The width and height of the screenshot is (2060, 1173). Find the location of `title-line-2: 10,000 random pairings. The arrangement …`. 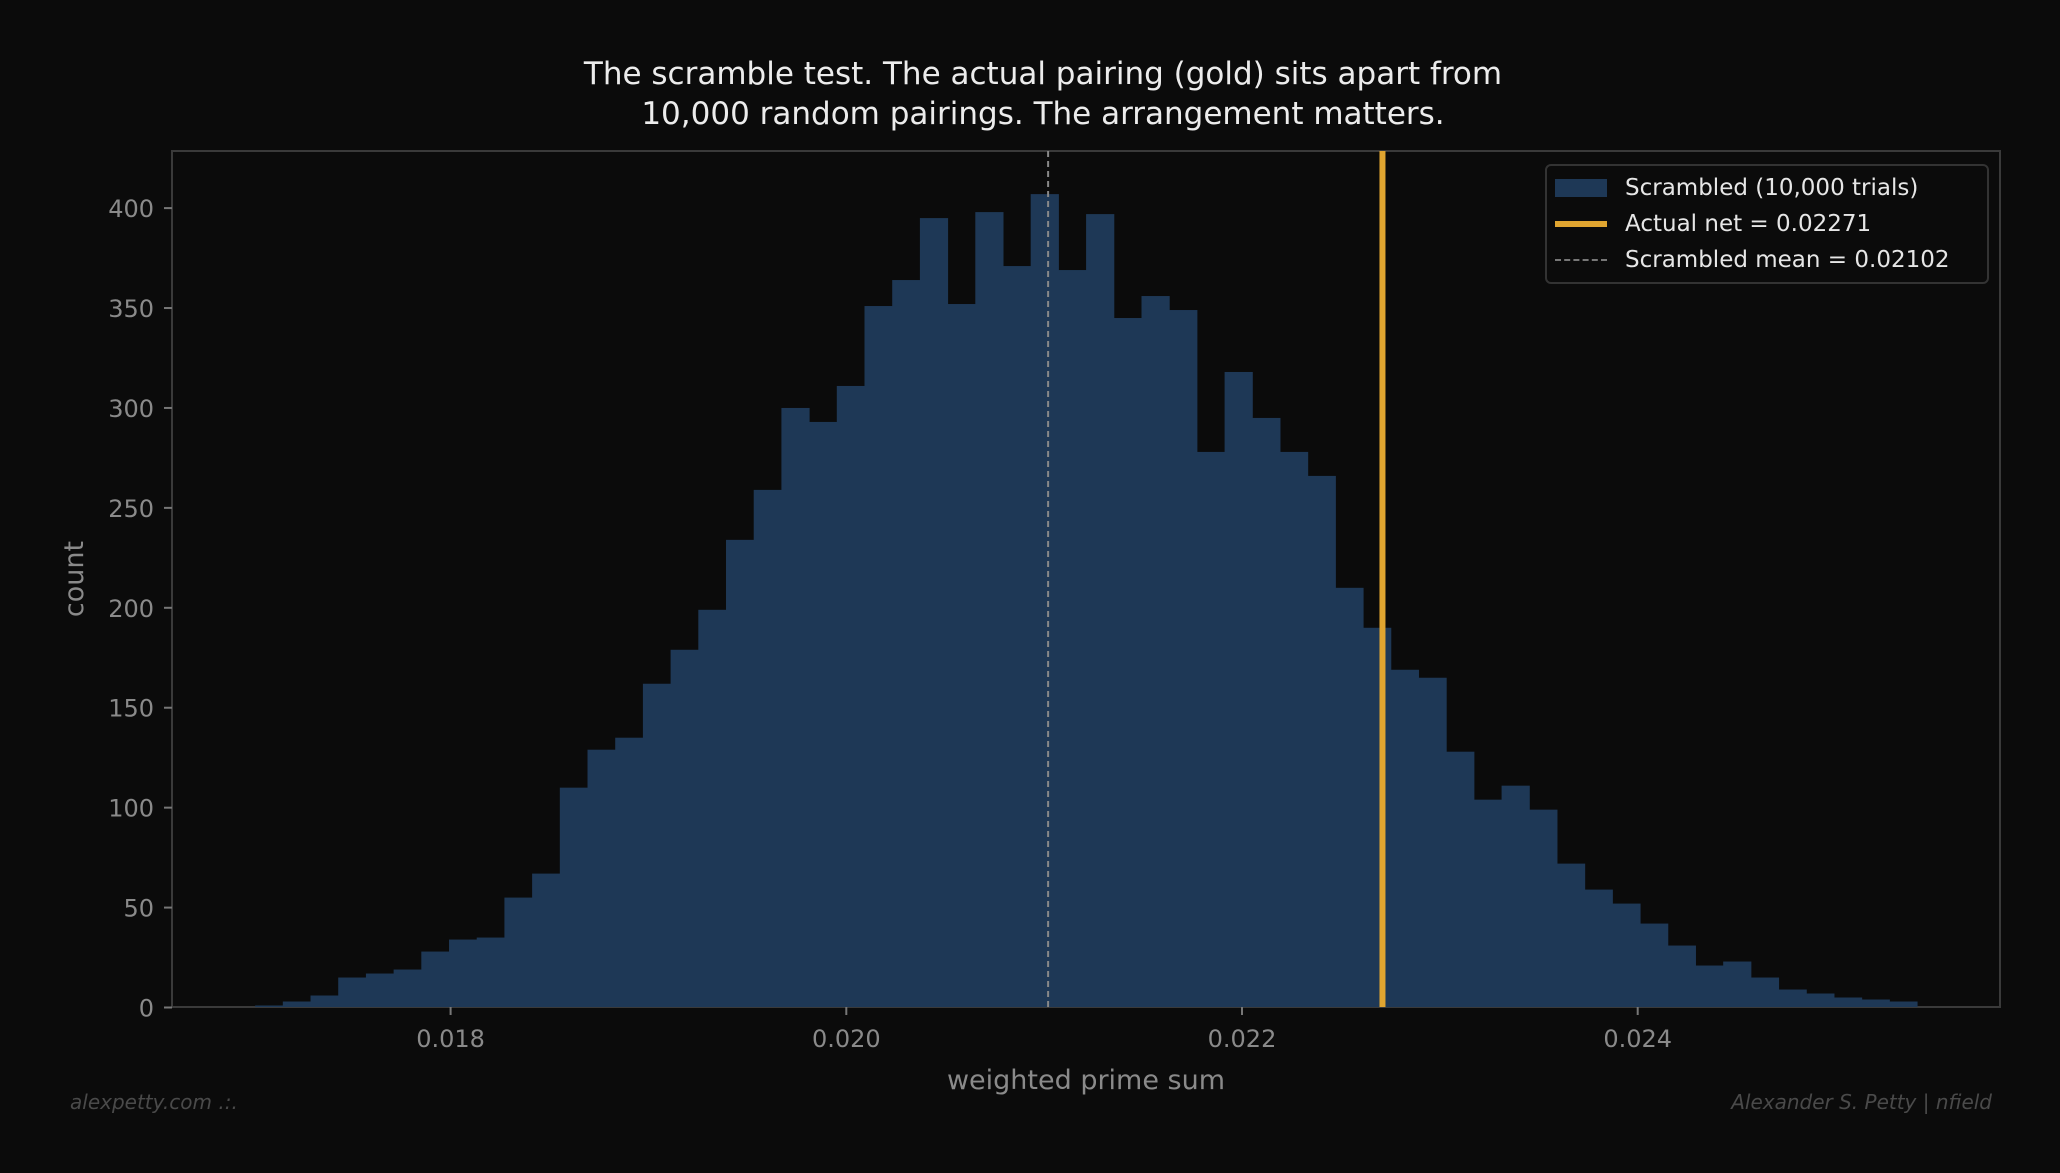

title-line-2: 10,000 random pairings. The arrangement … is located at coordinates (1043, 114).